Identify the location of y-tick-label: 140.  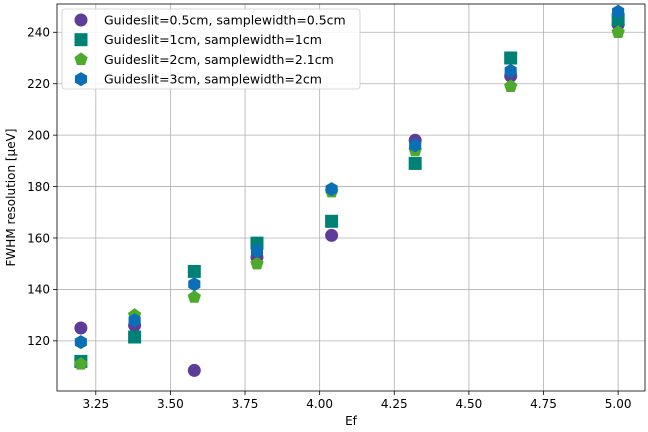
(38, 290).